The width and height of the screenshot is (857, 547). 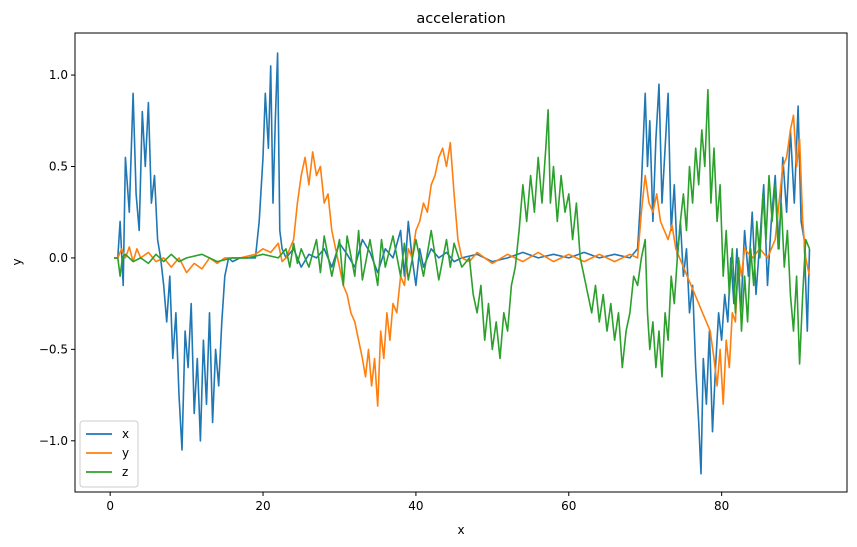 I want to click on x-axis-label: x, so click(x=460, y=530).